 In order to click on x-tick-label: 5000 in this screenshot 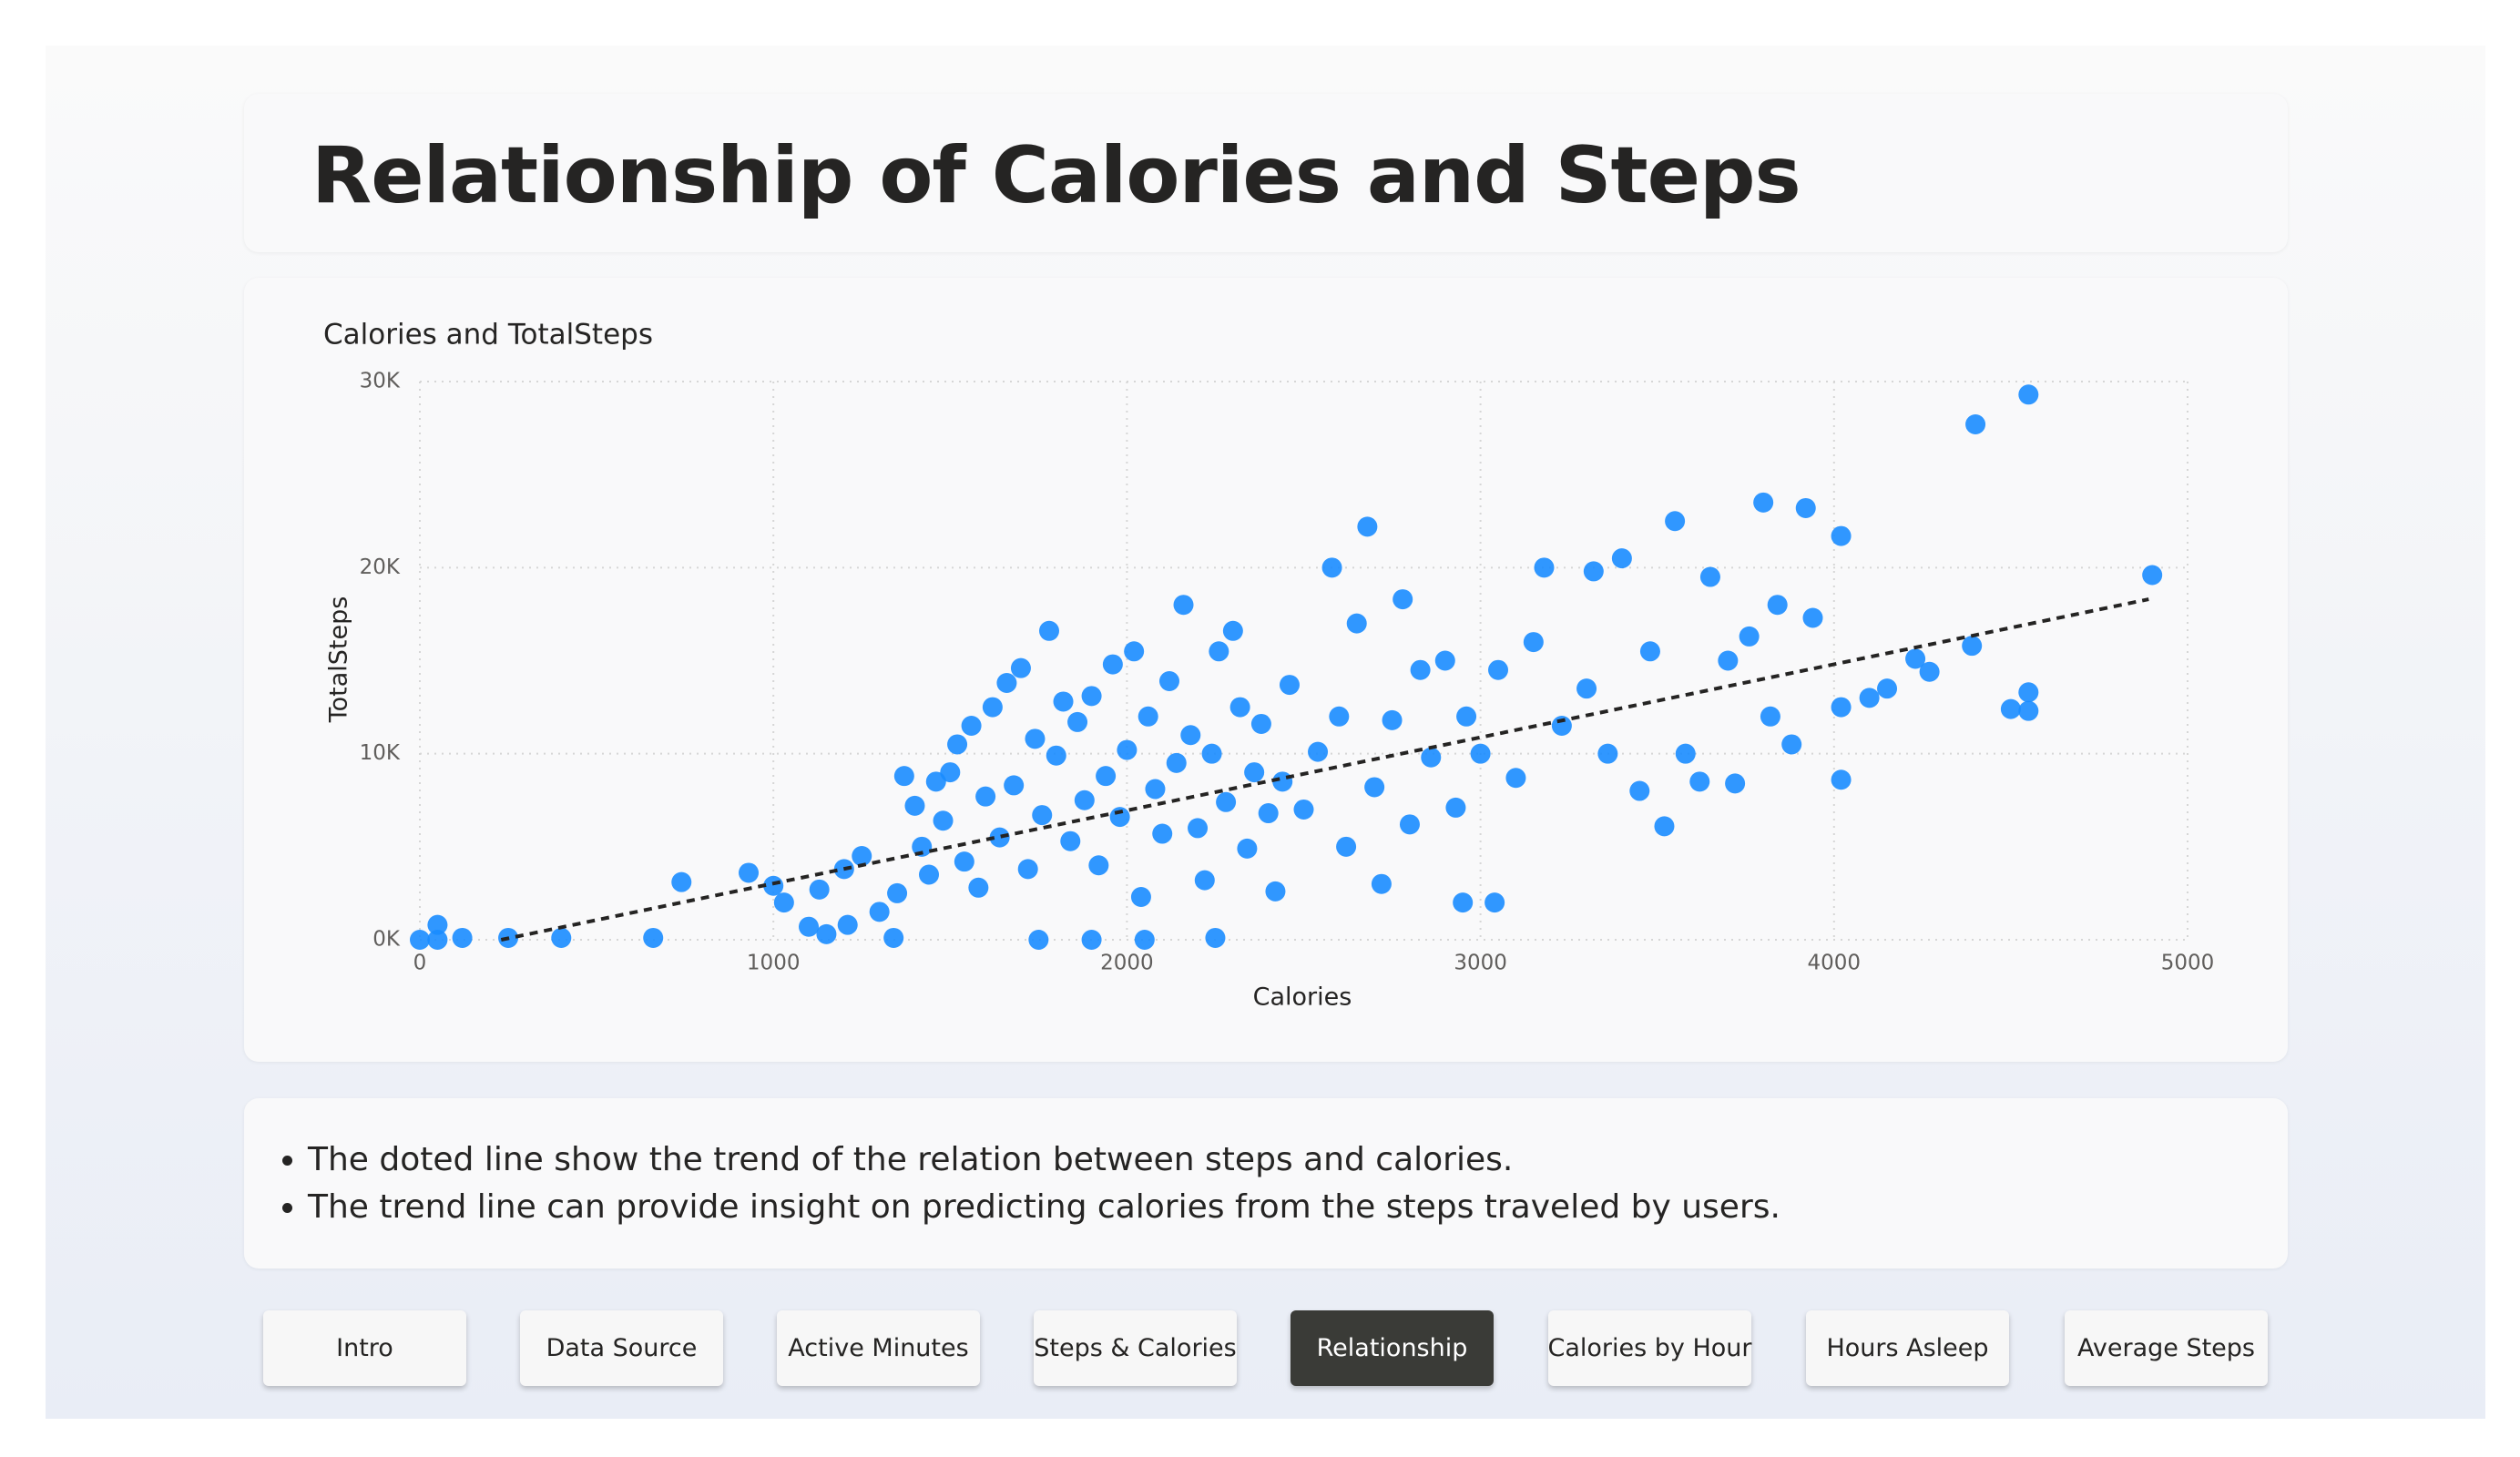, I will do `click(2188, 964)`.